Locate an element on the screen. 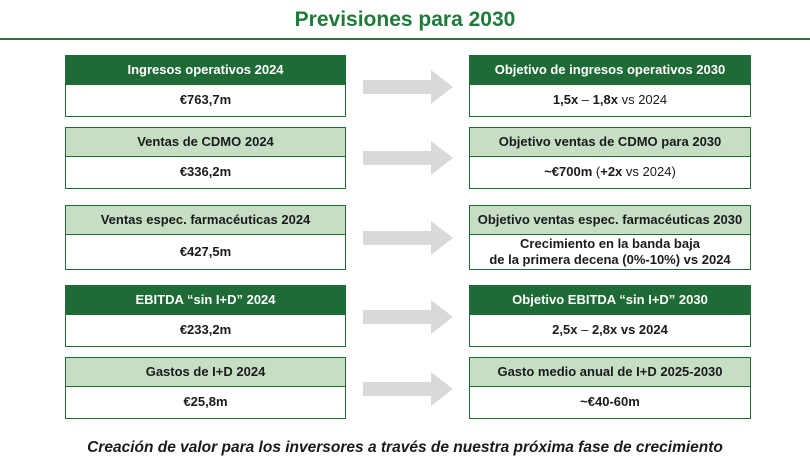 Image resolution: width=810 pixels, height=469 pixels. right-value: ~€40-60m is located at coordinates (610, 401).